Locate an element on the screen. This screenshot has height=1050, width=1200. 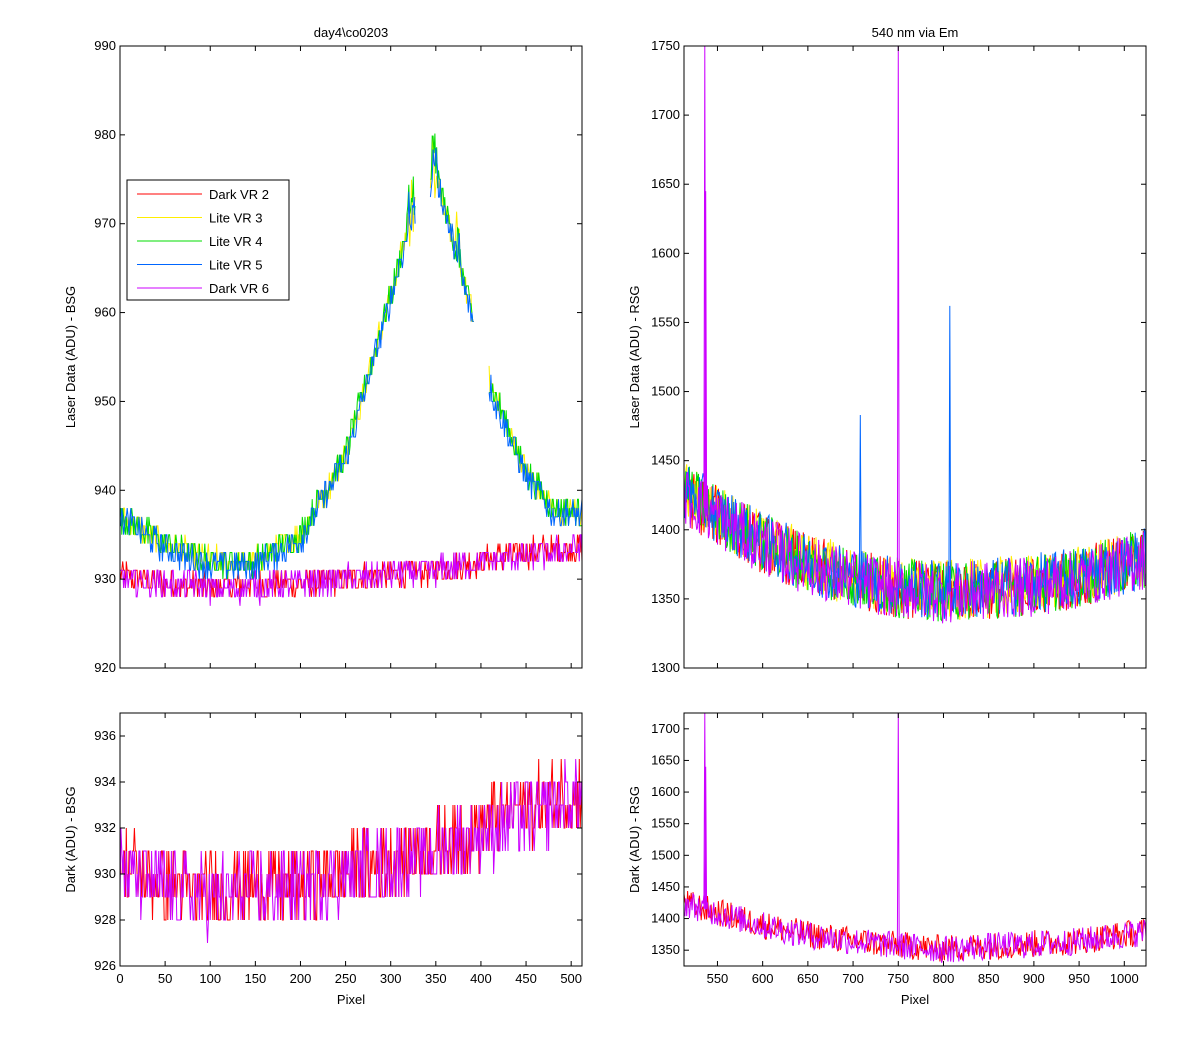
y-tick-label: 928 is located at coordinates (105, 919).